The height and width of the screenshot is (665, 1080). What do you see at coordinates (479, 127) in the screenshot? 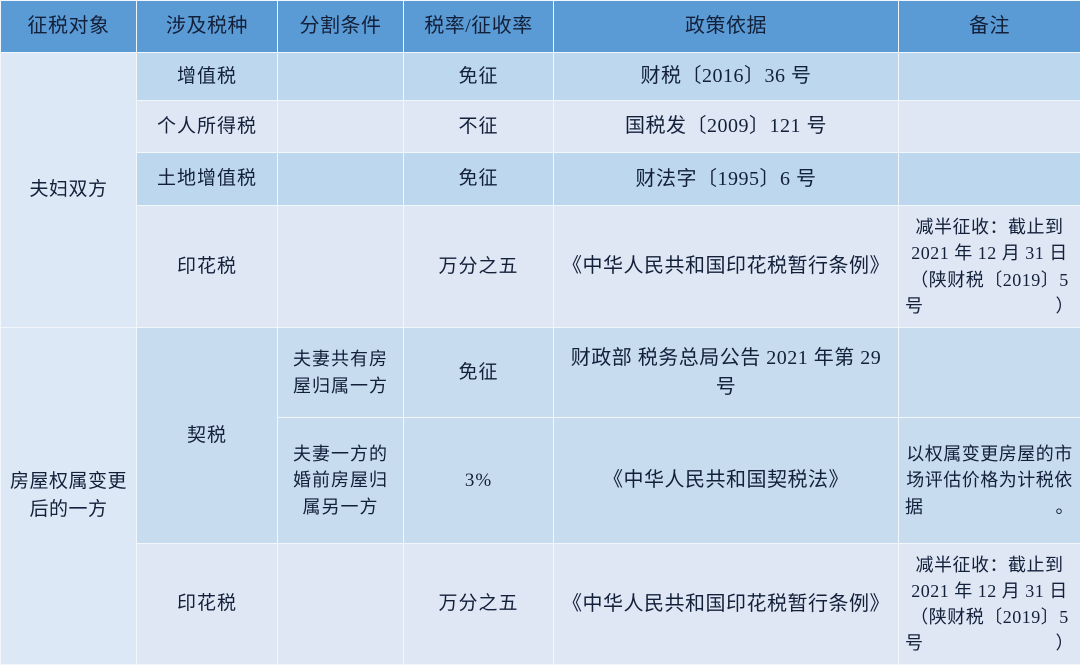
I see `rate-cell: 不征` at bounding box center [479, 127].